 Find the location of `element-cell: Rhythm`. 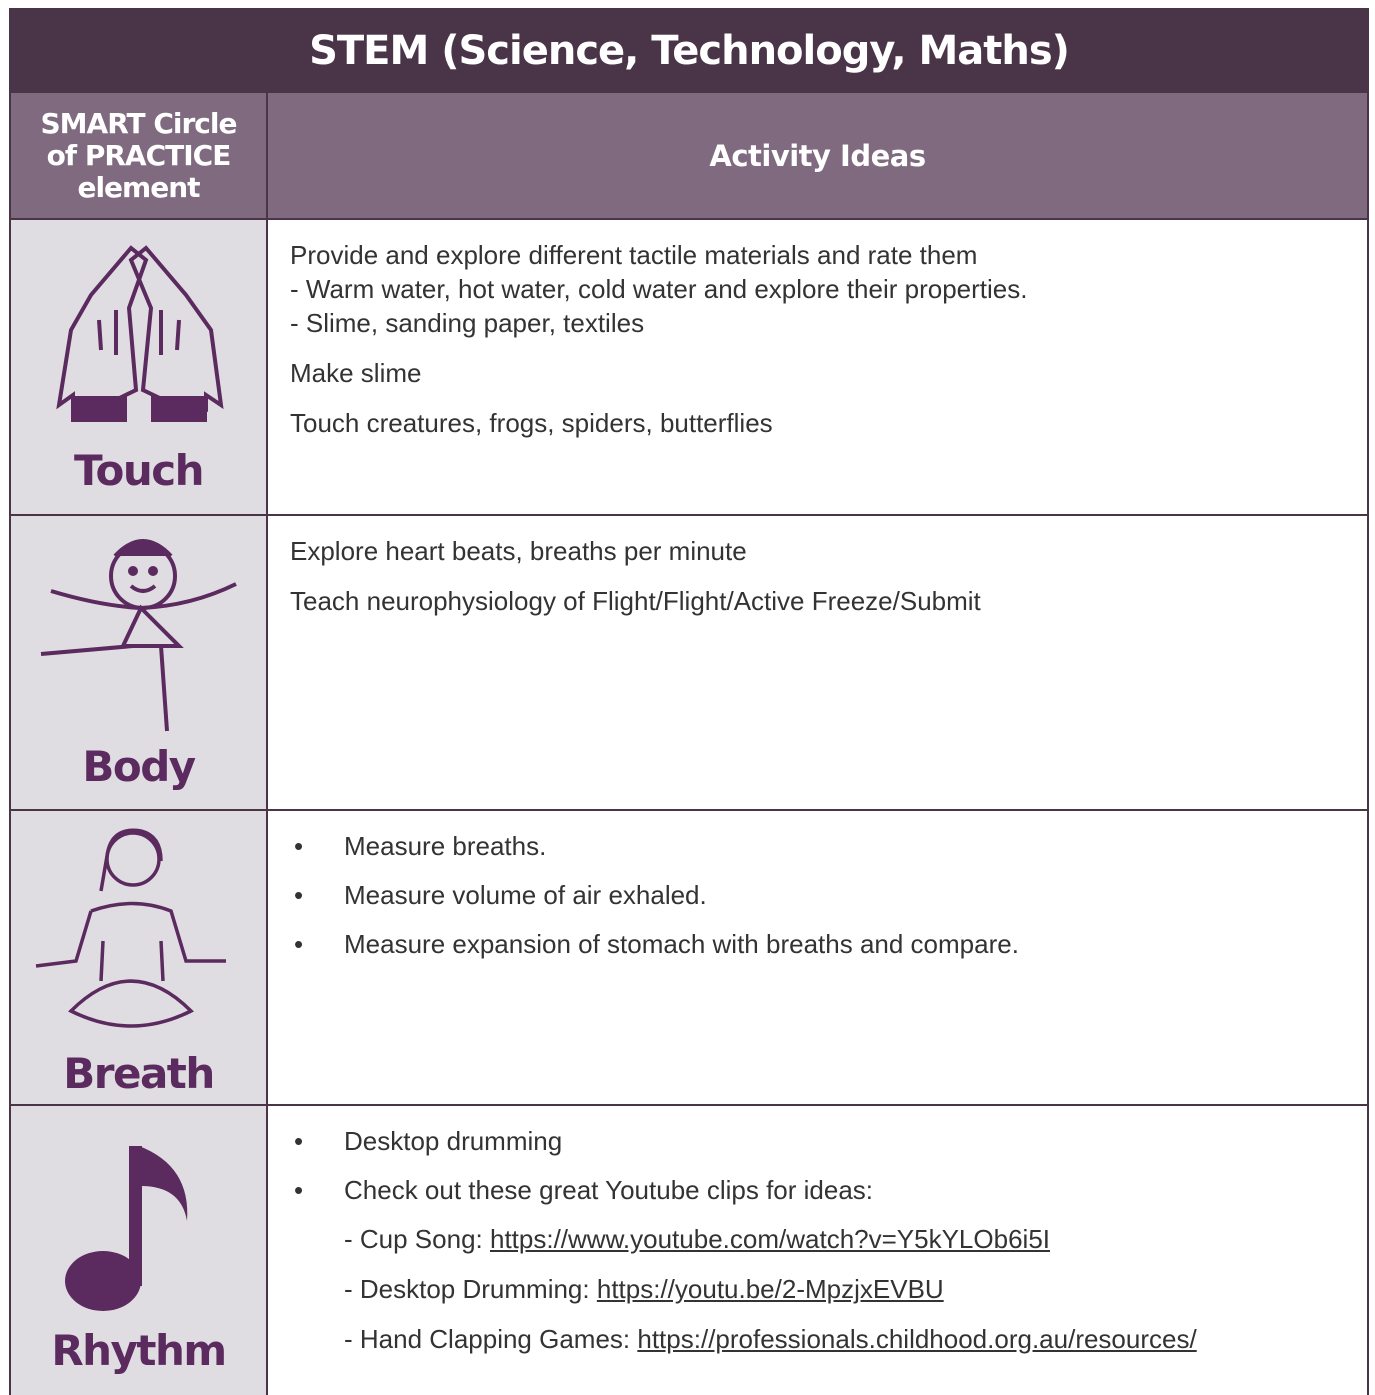

element-cell: Rhythm is located at coordinates (138, 1250).